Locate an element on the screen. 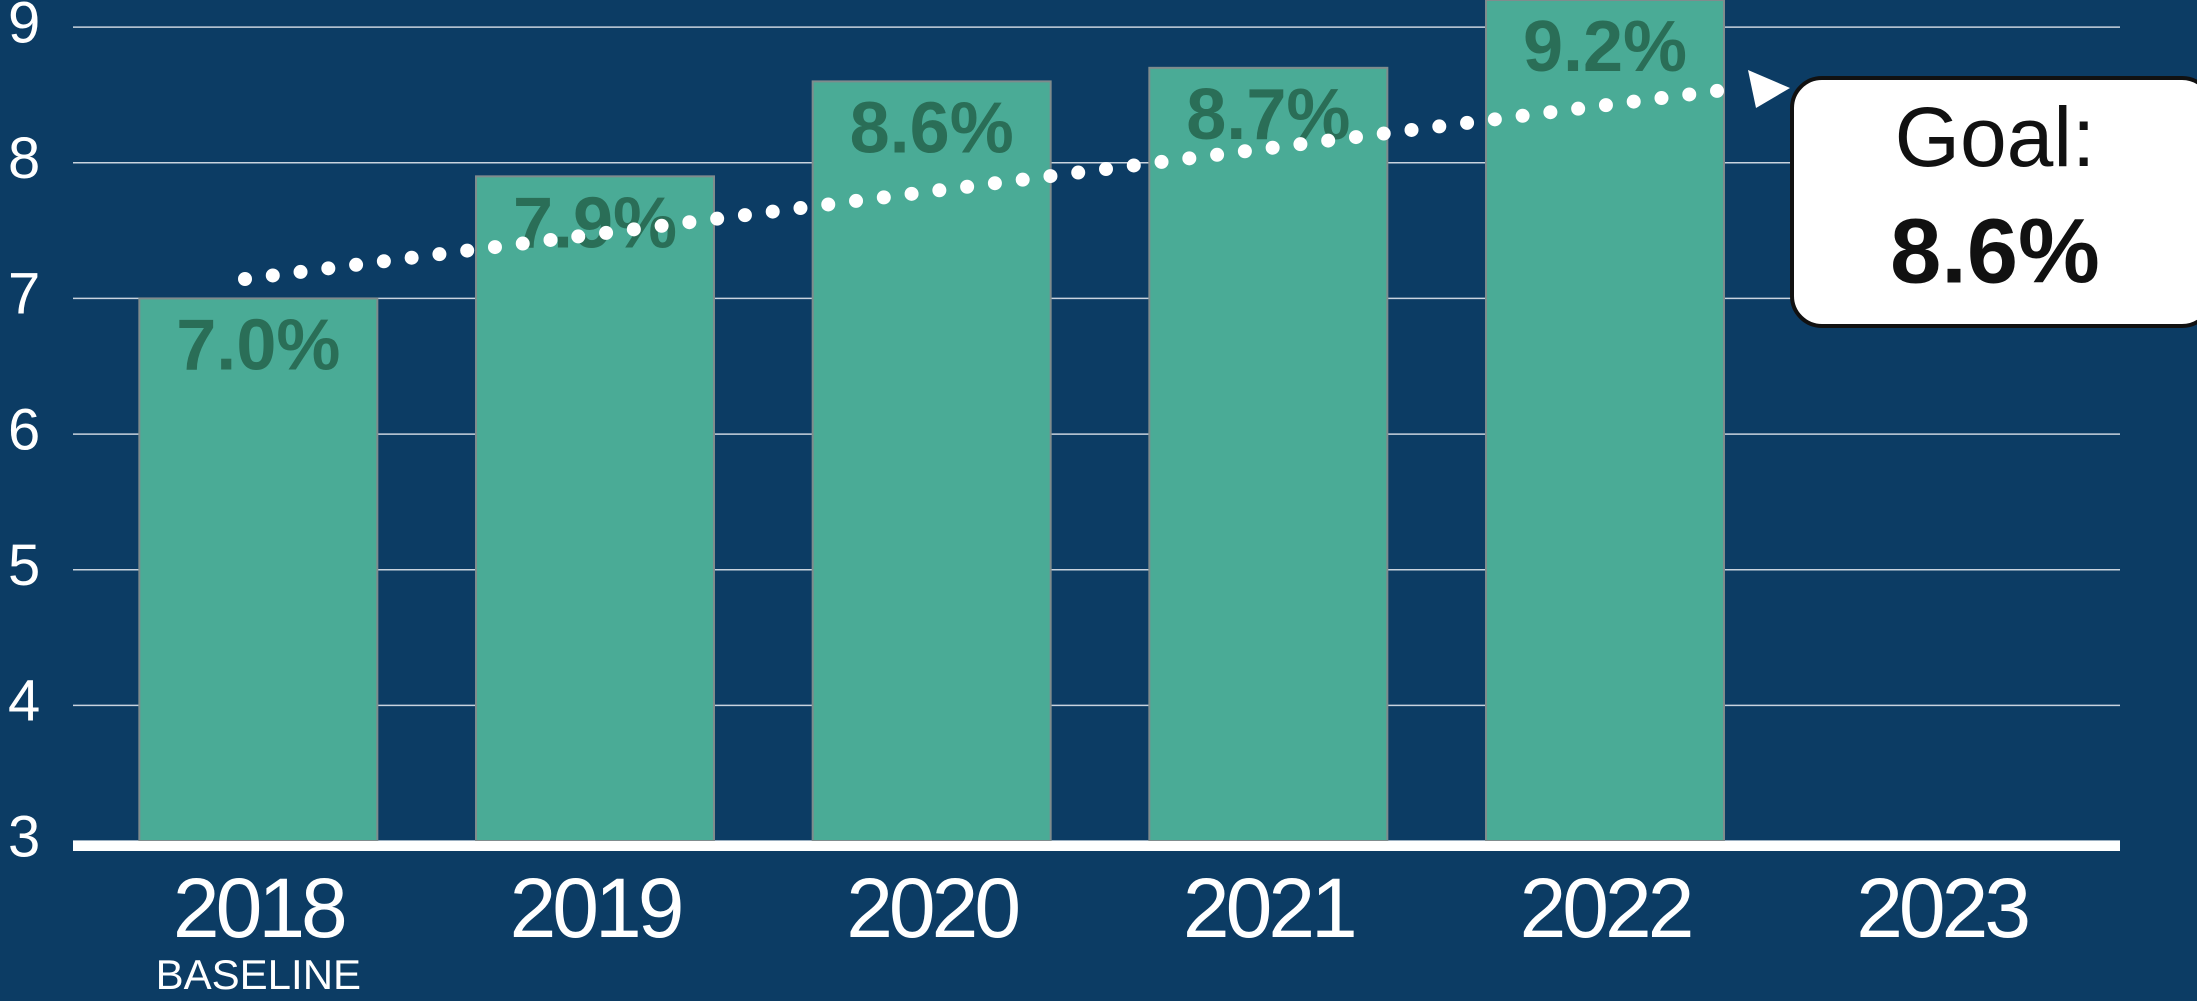 The image size is (2197, 1001). y-tick-label: 4 is located at coordinates (24, 701).